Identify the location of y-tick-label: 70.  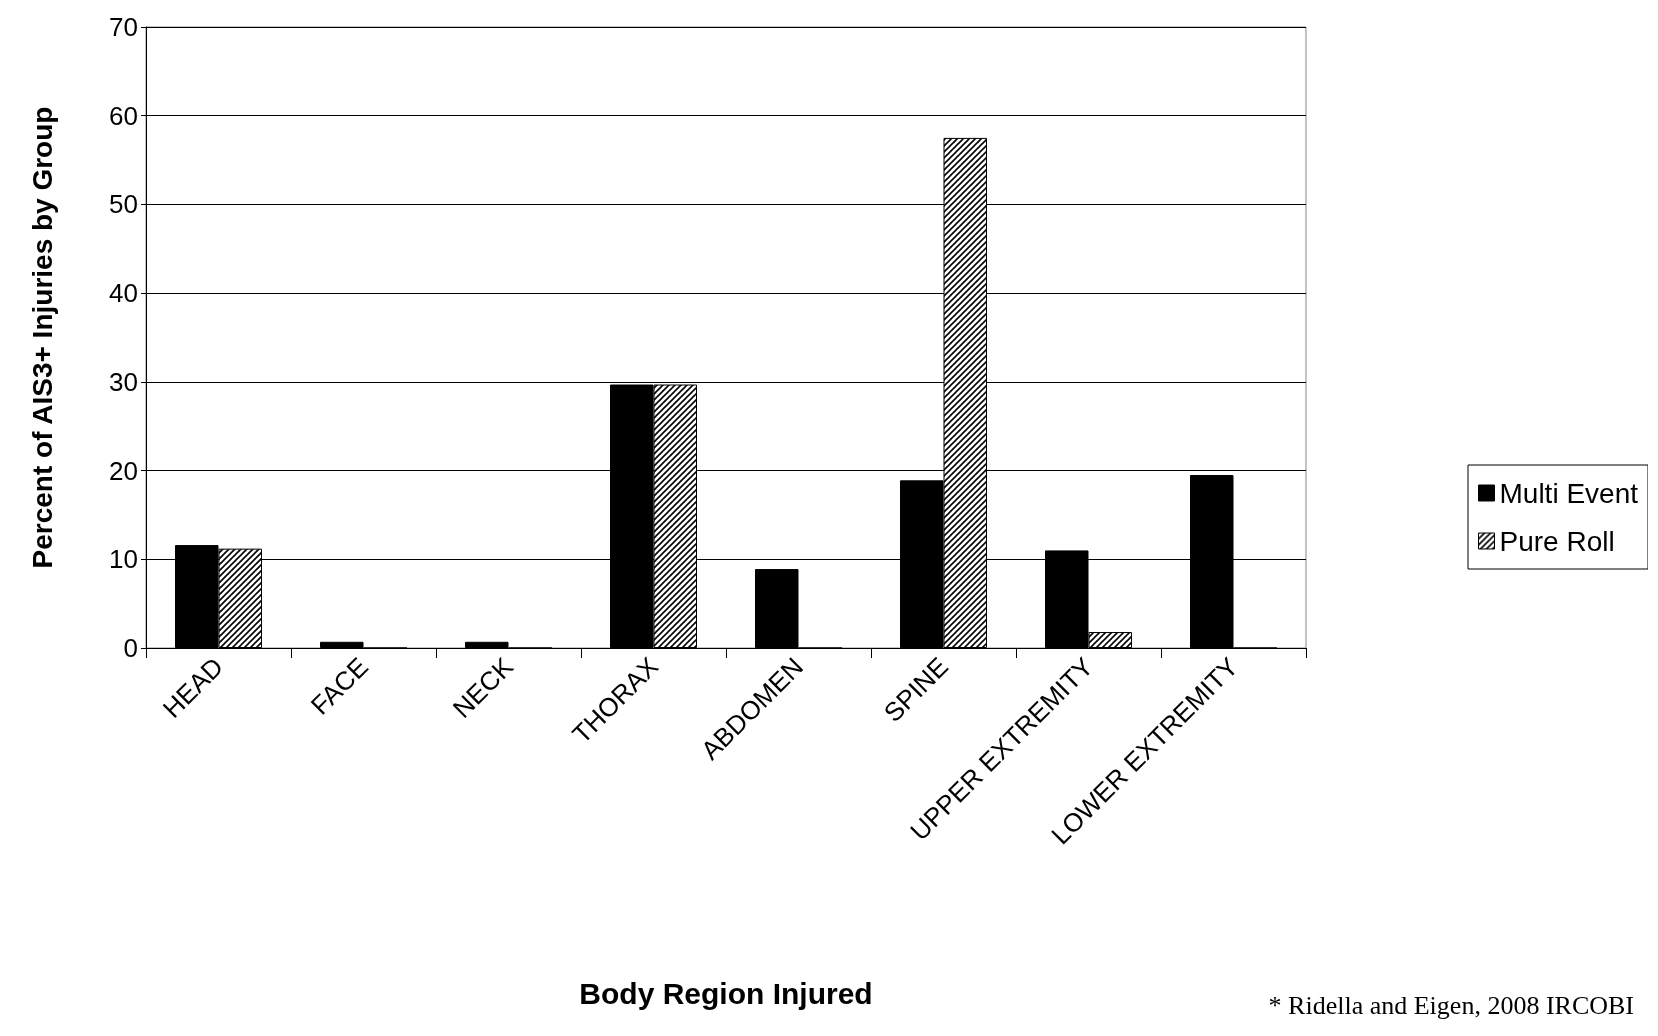
(123, 27).